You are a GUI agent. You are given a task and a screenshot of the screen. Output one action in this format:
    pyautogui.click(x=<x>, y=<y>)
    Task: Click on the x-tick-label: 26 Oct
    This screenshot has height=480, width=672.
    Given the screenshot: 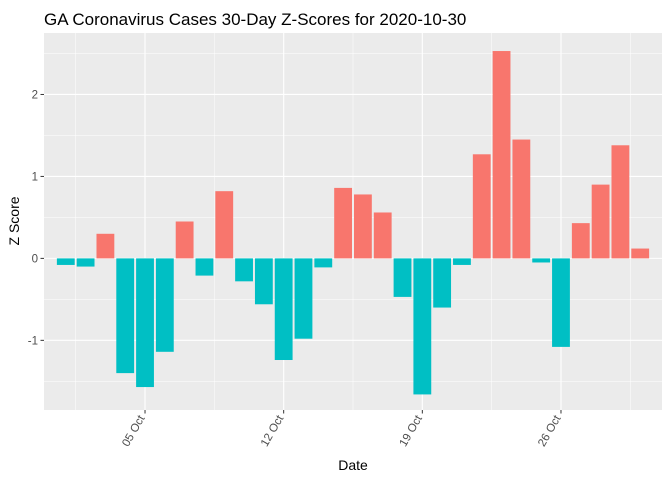 What is the action you would take?
    pyautogui.click(x=550, y=431)
    